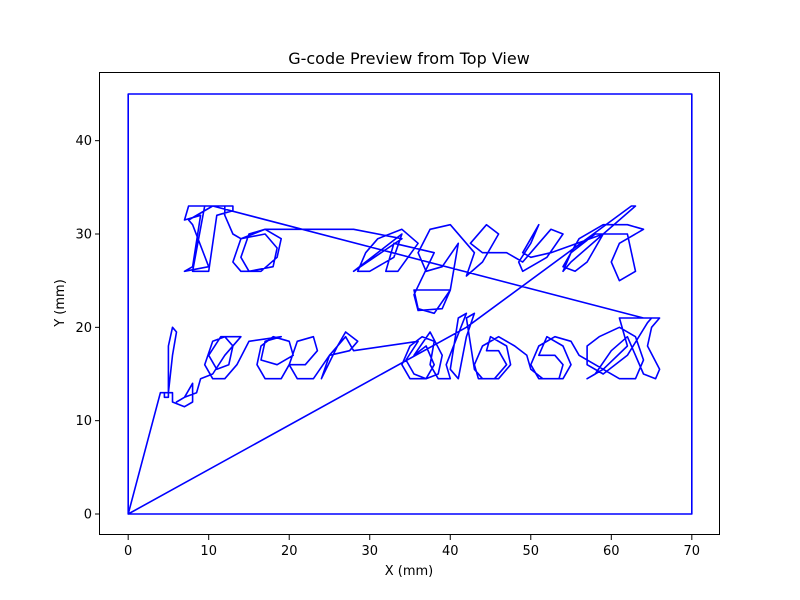 The image size is (800, 600). Describe the element at coordinates (83, 235) in the screenshot. I see `y-tick-label: 30` at that location.